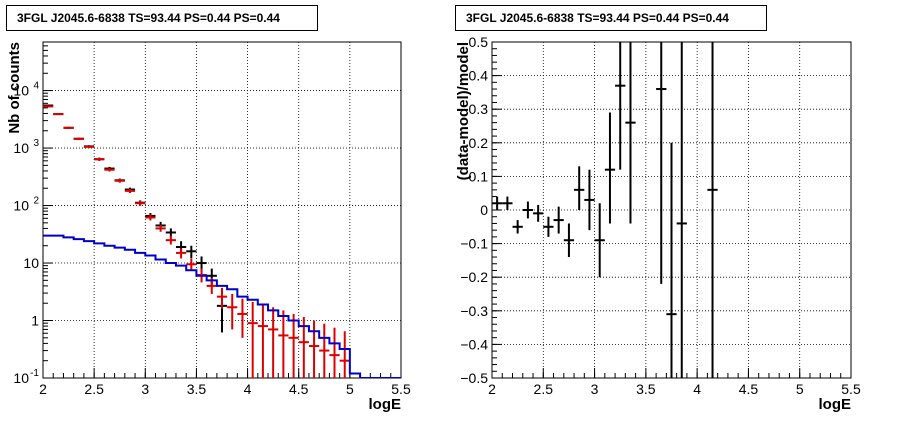 This screenshot has height=421, width=898. What do you see at coordinates (94, 389) in the screenshot?
I see `p0-x-tick-label: 2.5` at bounding box center [94, 389].